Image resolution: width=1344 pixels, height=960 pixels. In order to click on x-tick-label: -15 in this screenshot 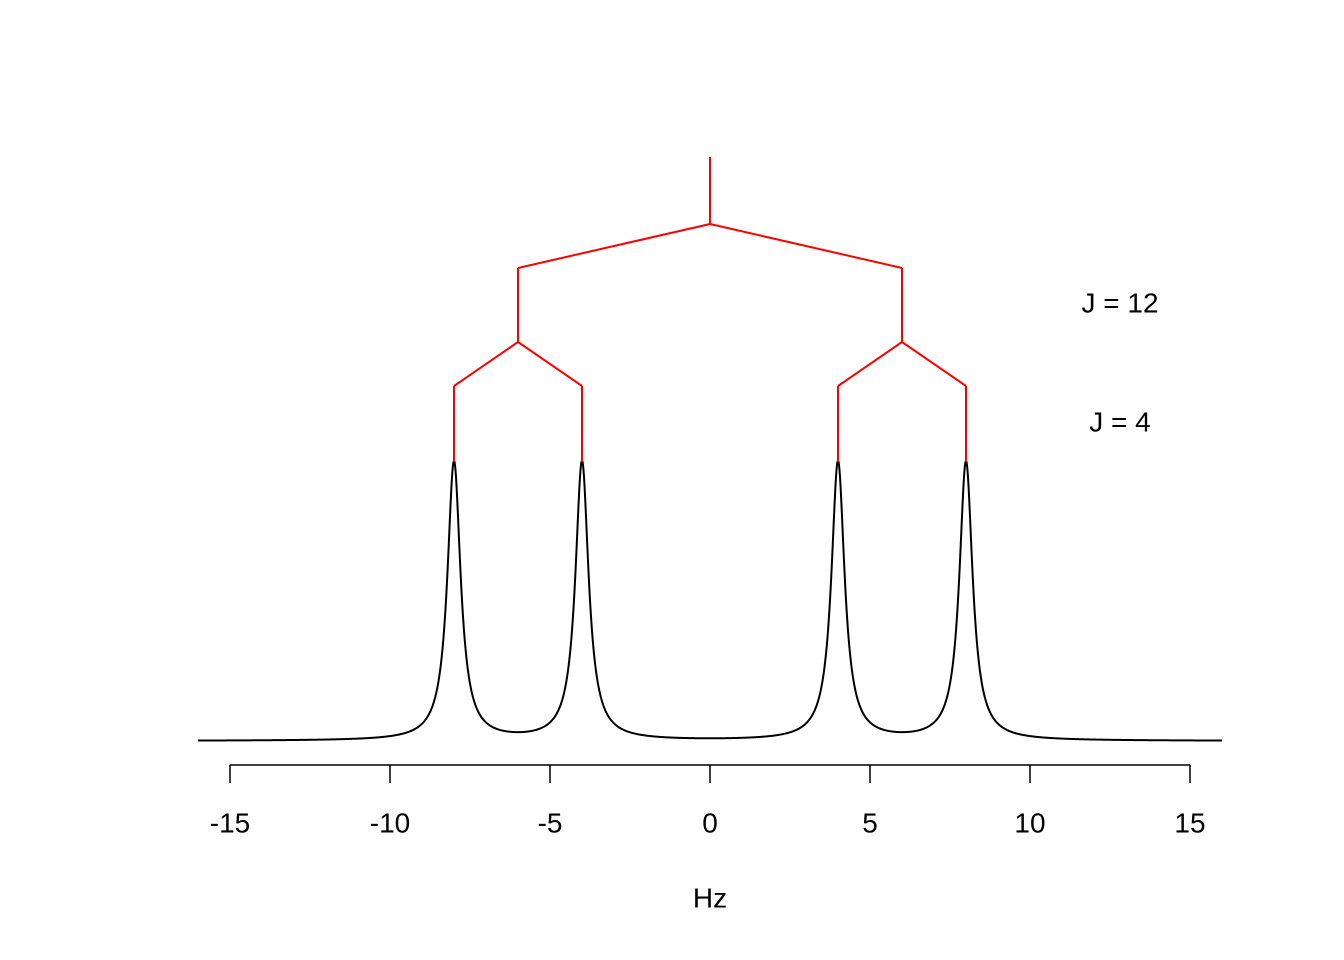, I will do `click(230, 822)`.